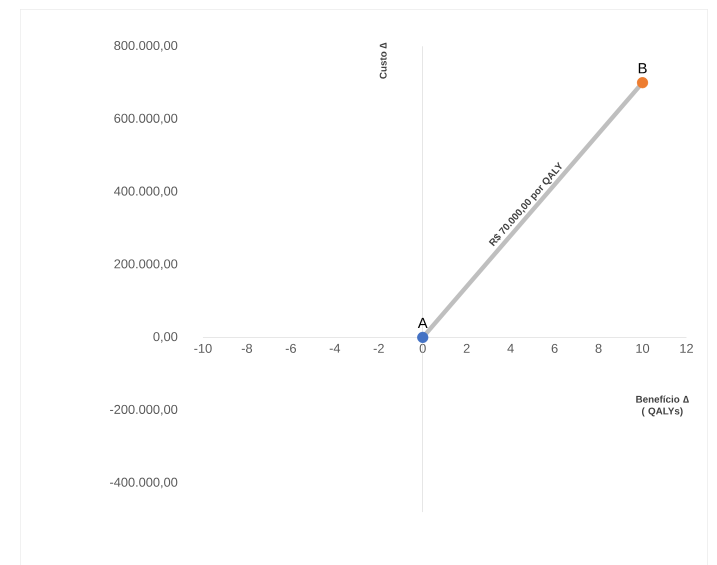 Image resolution: width=717 pixels, height=565 pixels. What do you see at coordinates (144, 483) in the screenshot?
I see `y-tick-label: -400.000,00` at bounding box center [144, 483].